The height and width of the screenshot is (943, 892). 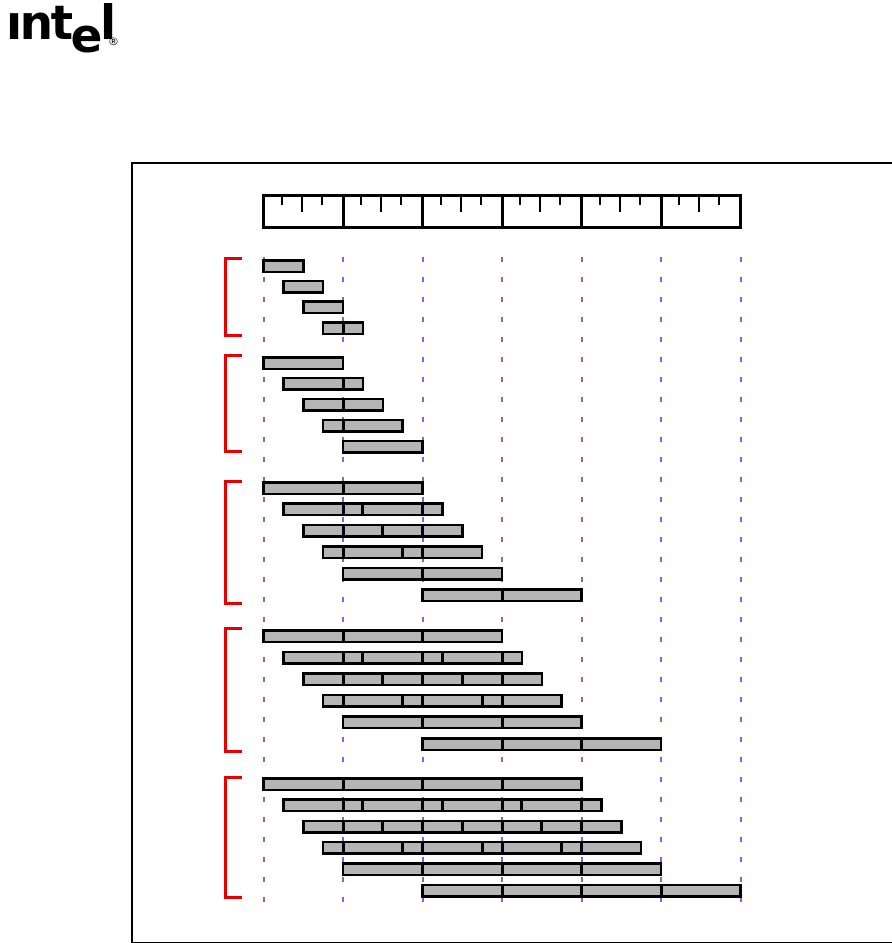 What do you see at coordinates (86, 36) in the screenshot?
I see `intel-logo-dropped-e: e` at bounding box center [86, 36].